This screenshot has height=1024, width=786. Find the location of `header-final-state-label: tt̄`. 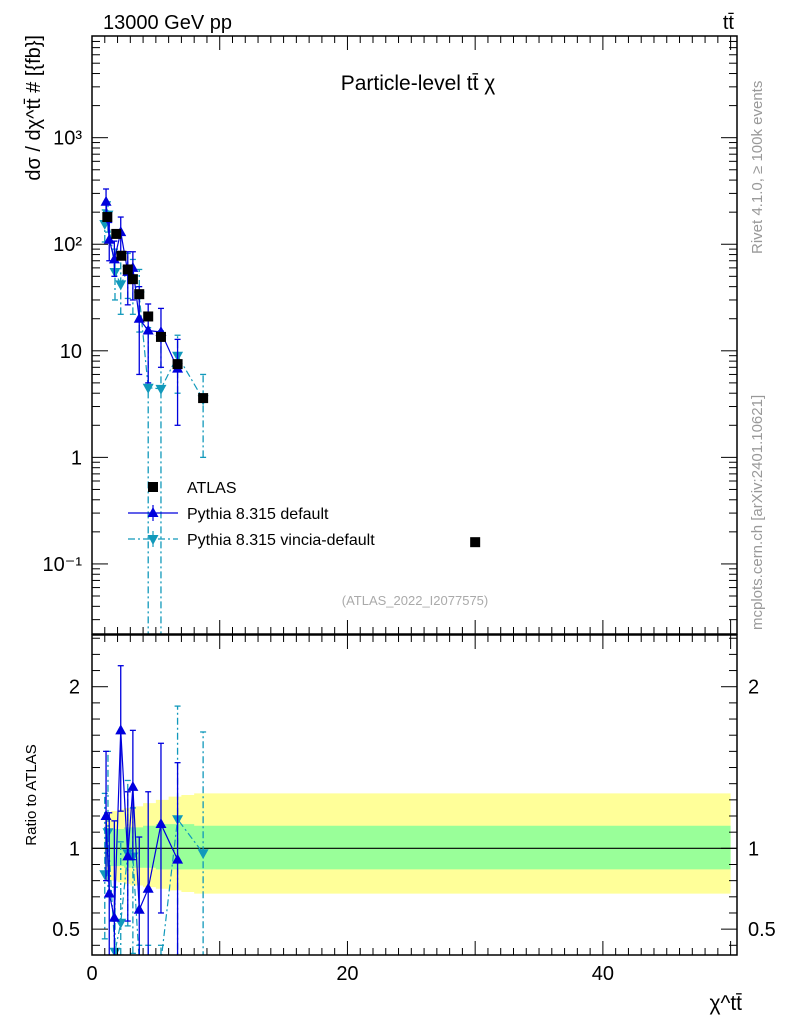

header-final-state-label: tt̄ is located at coordinates (729, 23).